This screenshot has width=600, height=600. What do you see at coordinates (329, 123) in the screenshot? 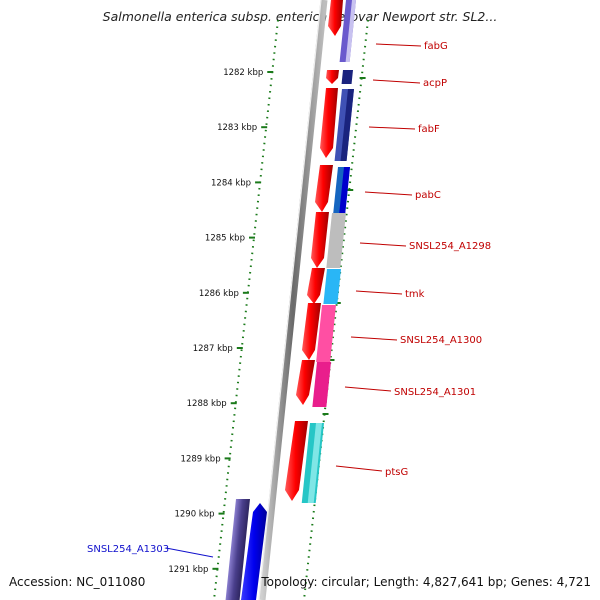
I see `gene-arrow-fabF` at bounding box center [329, 123].